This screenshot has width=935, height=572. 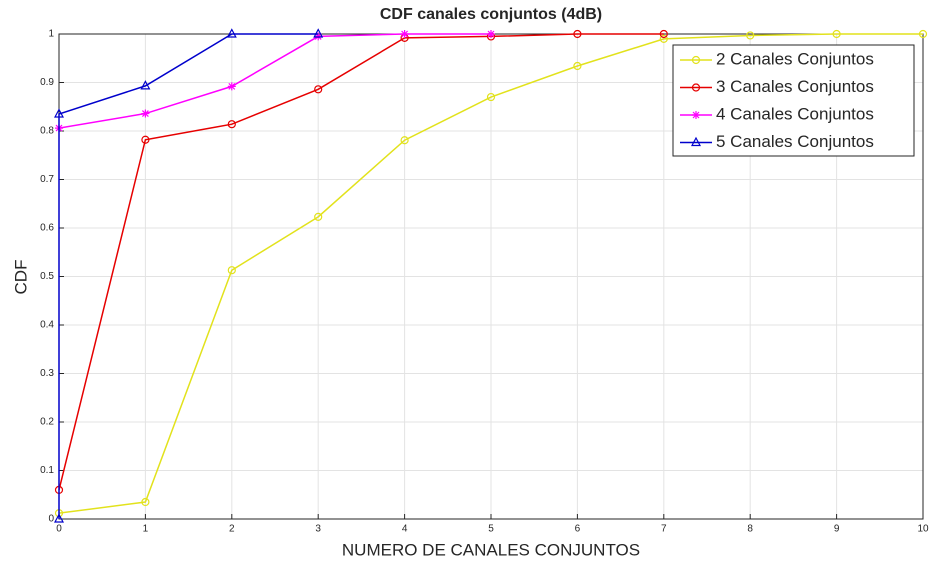 What do you see at coordinates (837, 529) in the screenshot?
I see `x-tick-label: 9` at bounding box center [837, 529].